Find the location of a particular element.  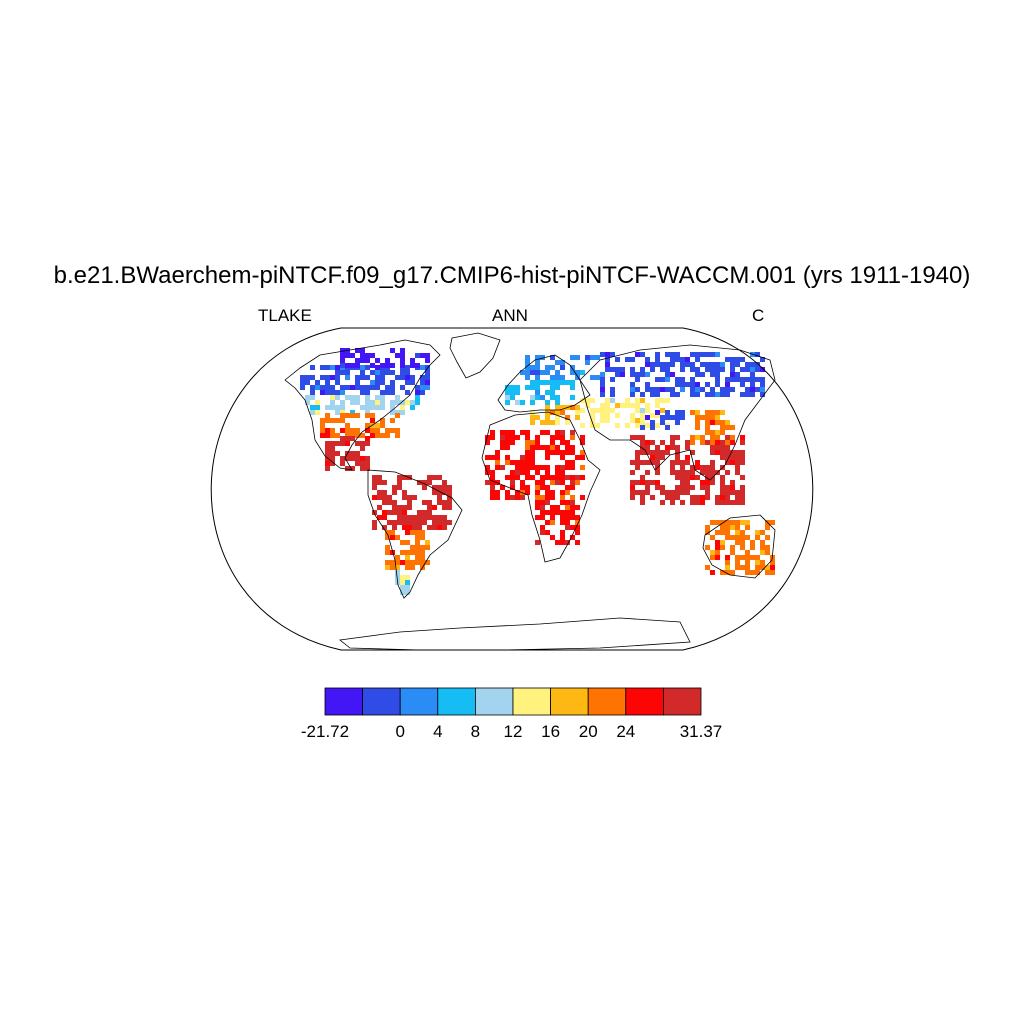

colorbar-tick-label: 12 is located at coordinates (513, 731).